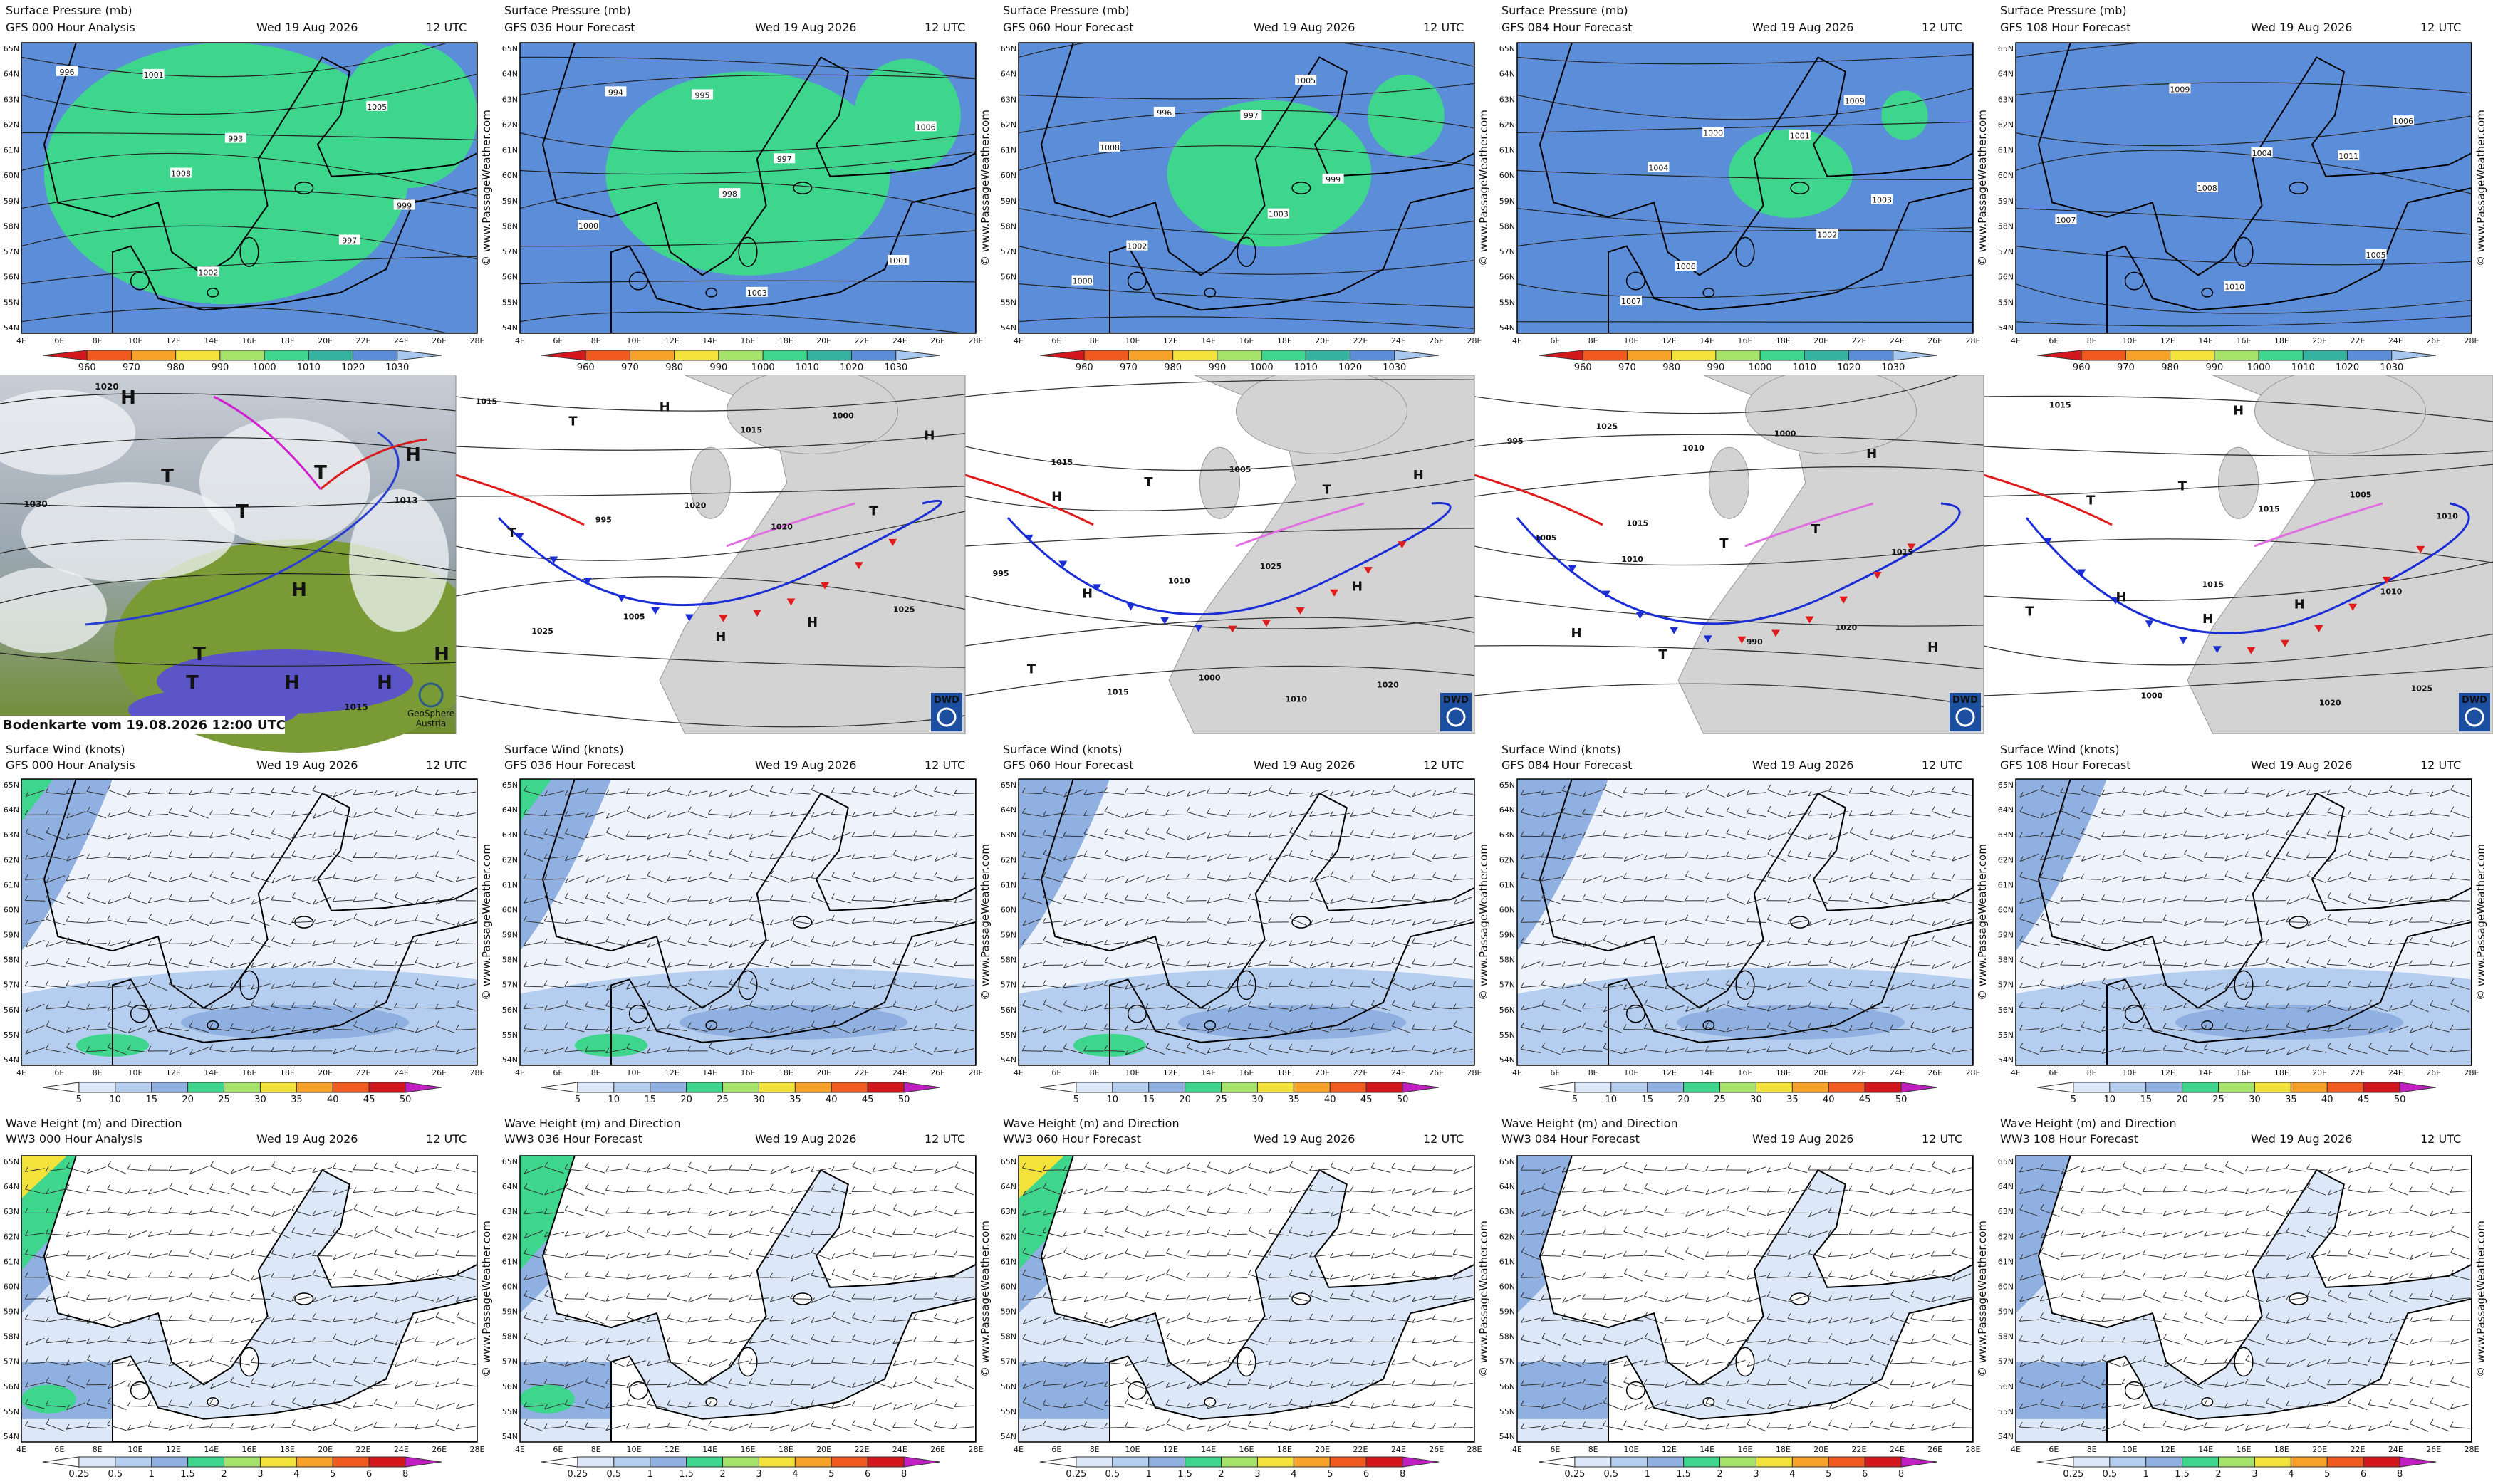 Image resolution: width=2493 pixels, height=1484 pixels. I want to click on lon-label: 18E, so click(2282, 1072).